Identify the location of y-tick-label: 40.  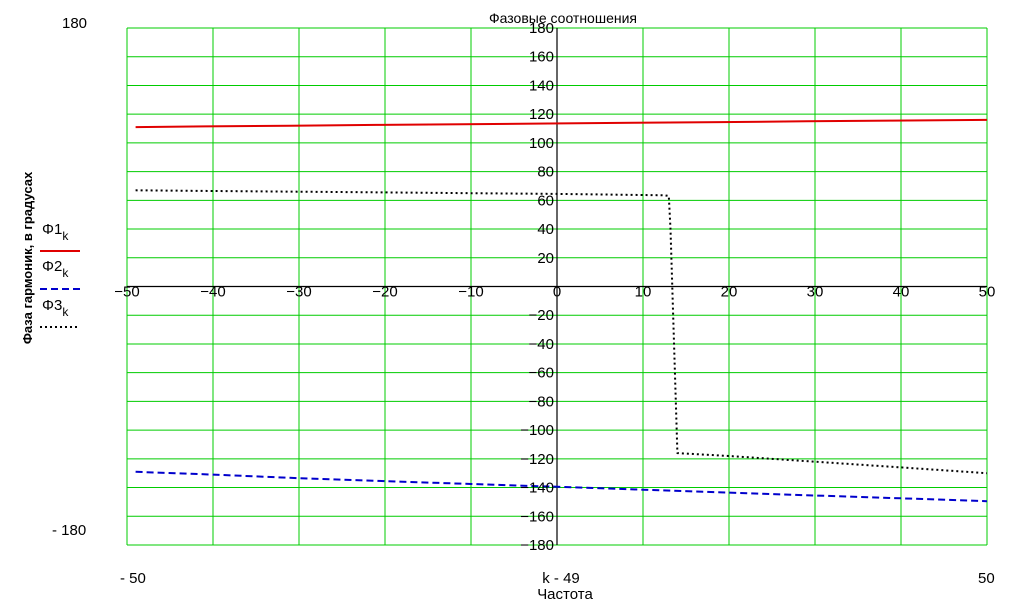
(545, 229).